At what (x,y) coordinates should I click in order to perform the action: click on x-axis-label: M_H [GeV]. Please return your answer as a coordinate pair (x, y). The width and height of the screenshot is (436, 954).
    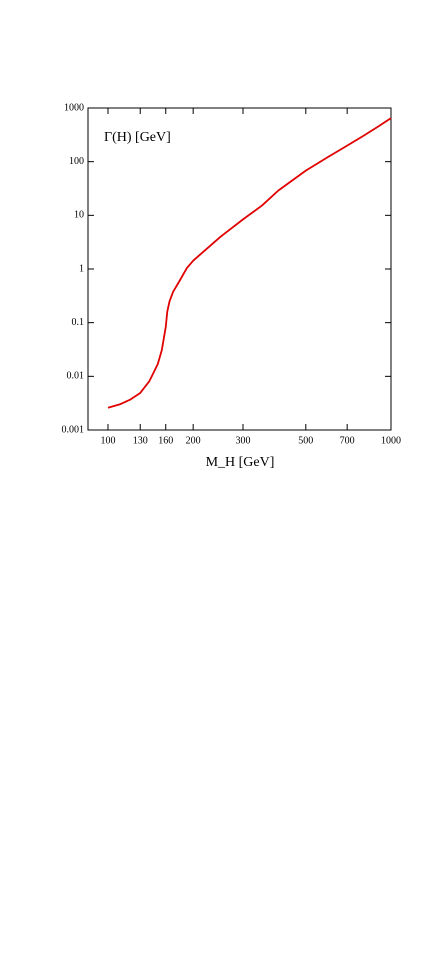
    Looking at the image, I should click on (240, 462).